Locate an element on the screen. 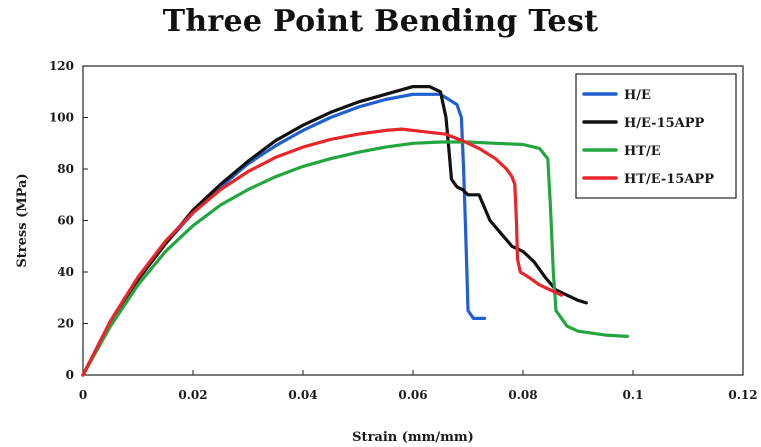 Image resolution: width=761 pixels, height=447 pixels. y-tick-label: 60 is located at coordinates (65, 221).